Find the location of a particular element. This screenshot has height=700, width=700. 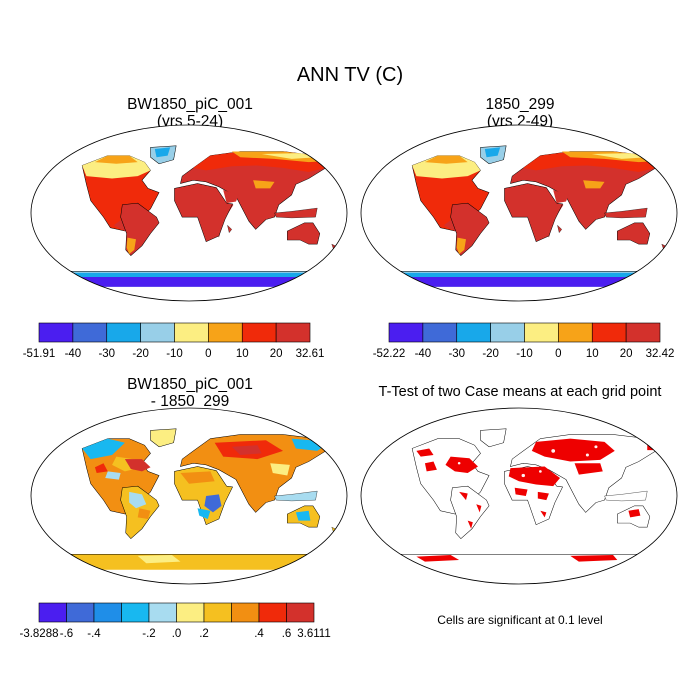

colorbar-3-label: -3.8288 is located at coordinates (38, 634).